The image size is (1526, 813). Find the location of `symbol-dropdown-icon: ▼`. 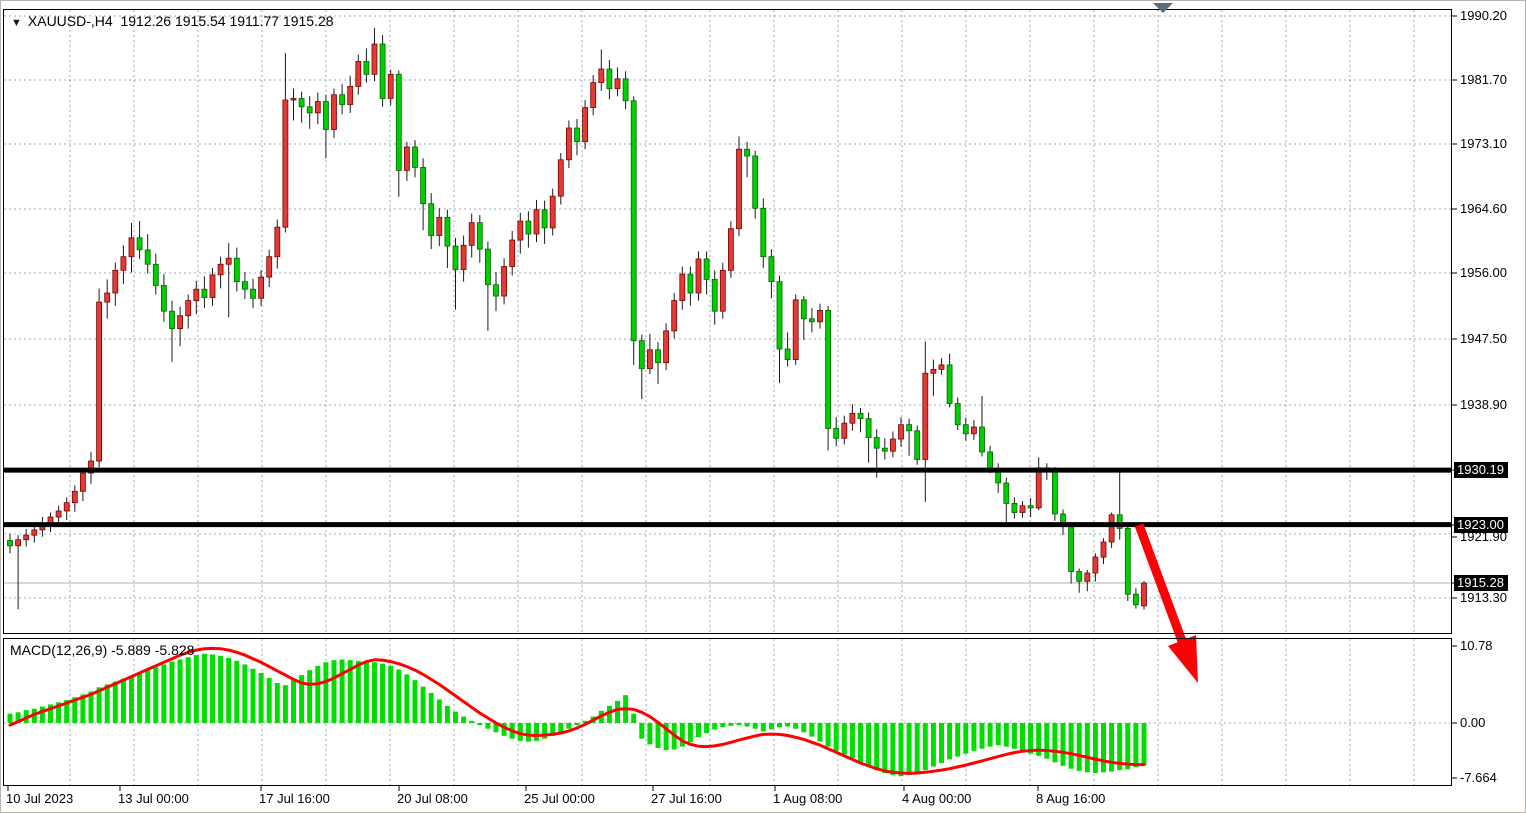

symbol-dropdown-icon: ▼ is located at coordinates (16, 23).